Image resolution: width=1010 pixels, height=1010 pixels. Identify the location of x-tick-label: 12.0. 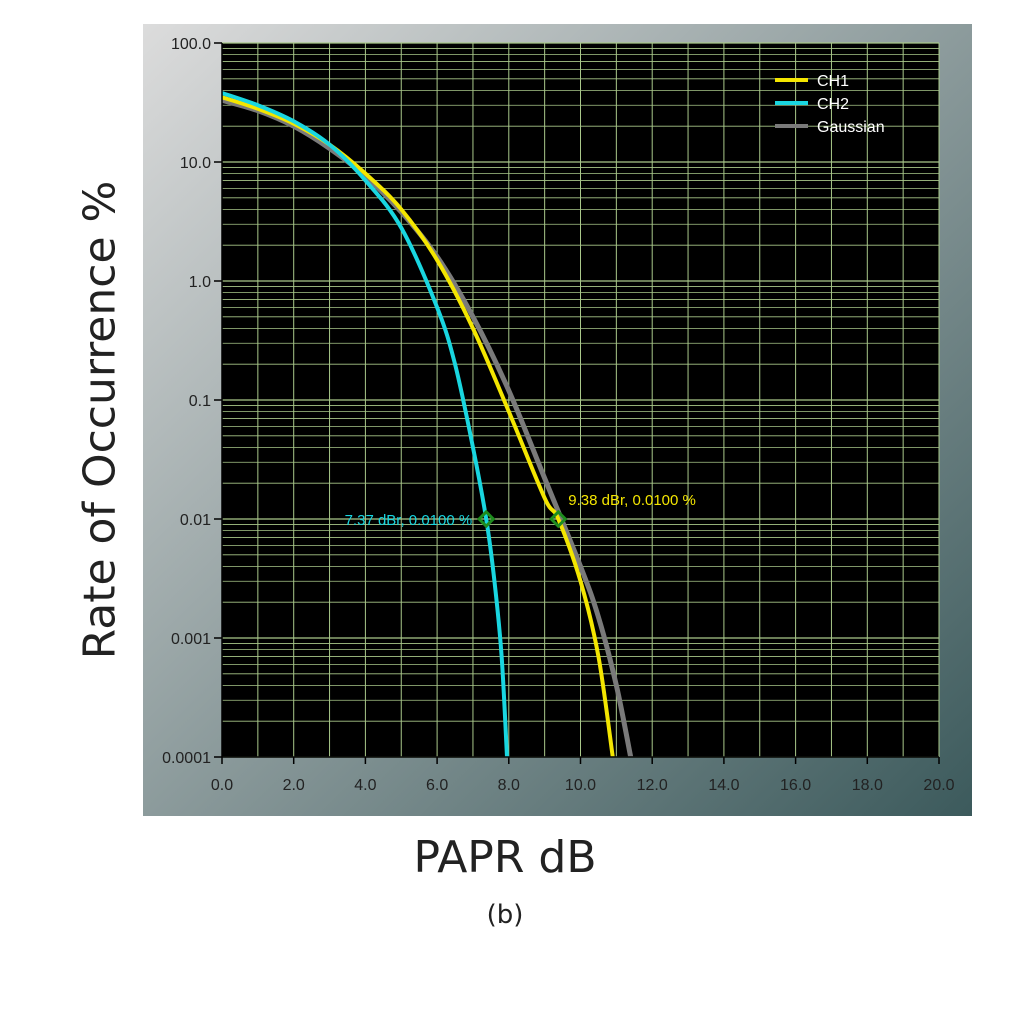
(652, 785).